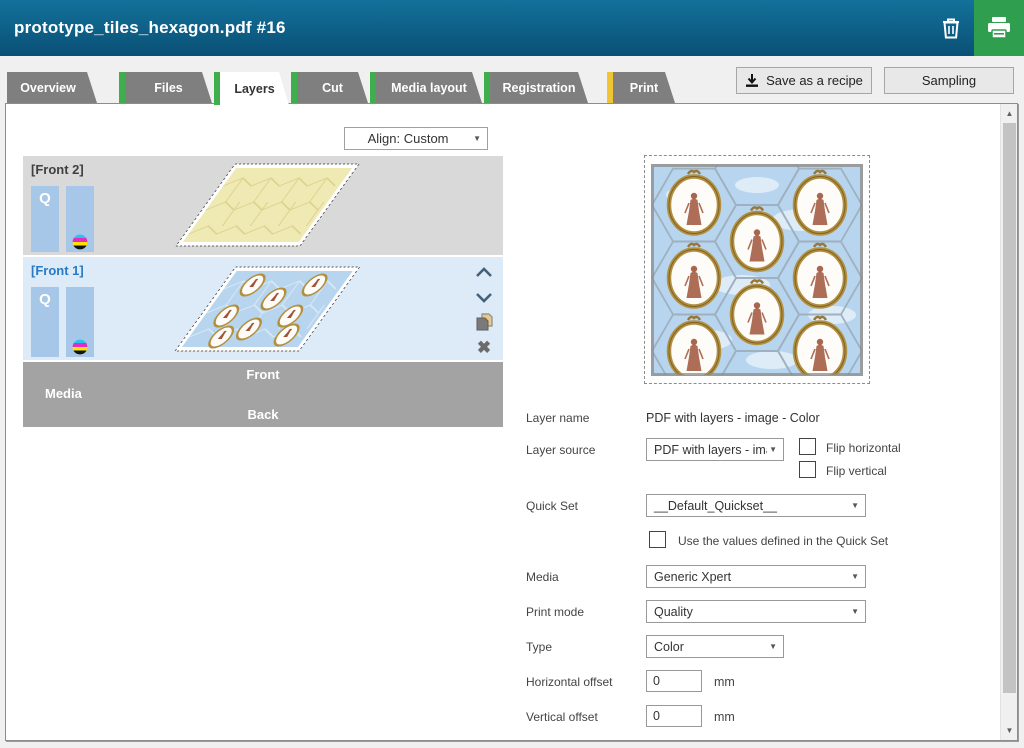 Image resolution: width=1024 pixels, height=748 pixels. I want to click on align-dropdown: Align: Custom ▼, so click(416, 138).